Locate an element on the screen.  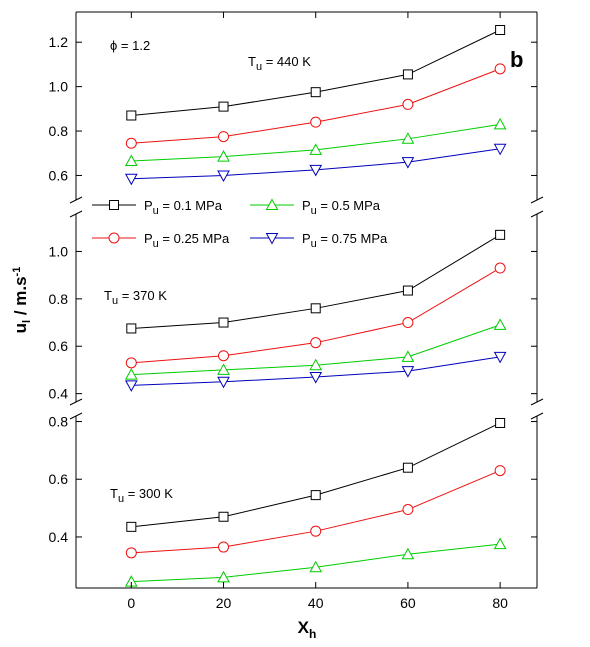
x-tick-label: 20 is located at coordinates (224, 603).